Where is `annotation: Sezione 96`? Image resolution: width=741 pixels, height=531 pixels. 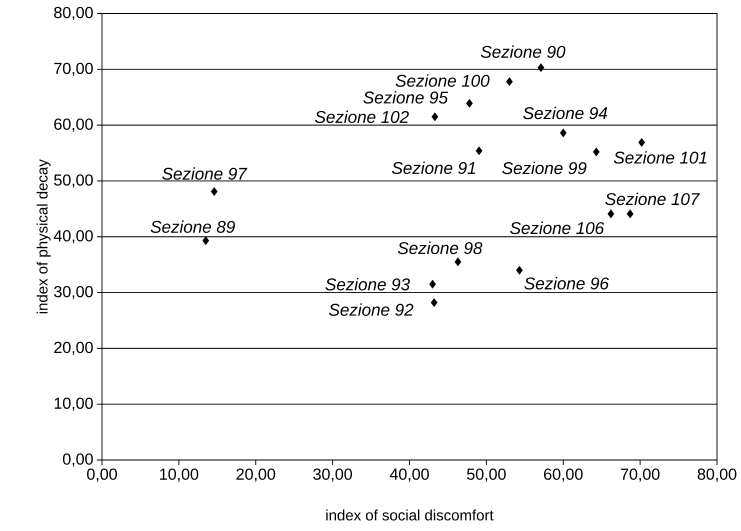
annotation: Sezione 96 is located at coordinates (566, 283).